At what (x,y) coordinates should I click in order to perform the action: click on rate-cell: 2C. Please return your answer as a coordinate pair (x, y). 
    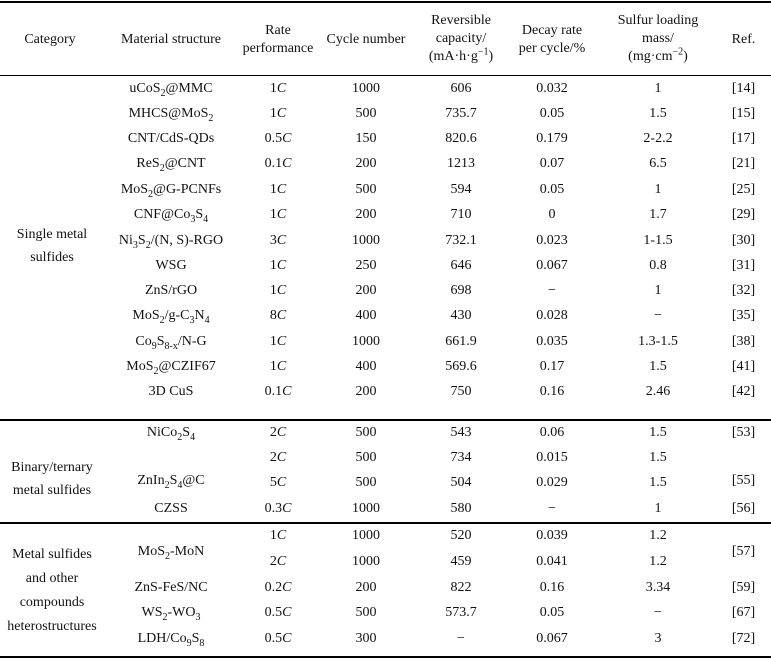
    Looking at the image, I should click on (278, 432).